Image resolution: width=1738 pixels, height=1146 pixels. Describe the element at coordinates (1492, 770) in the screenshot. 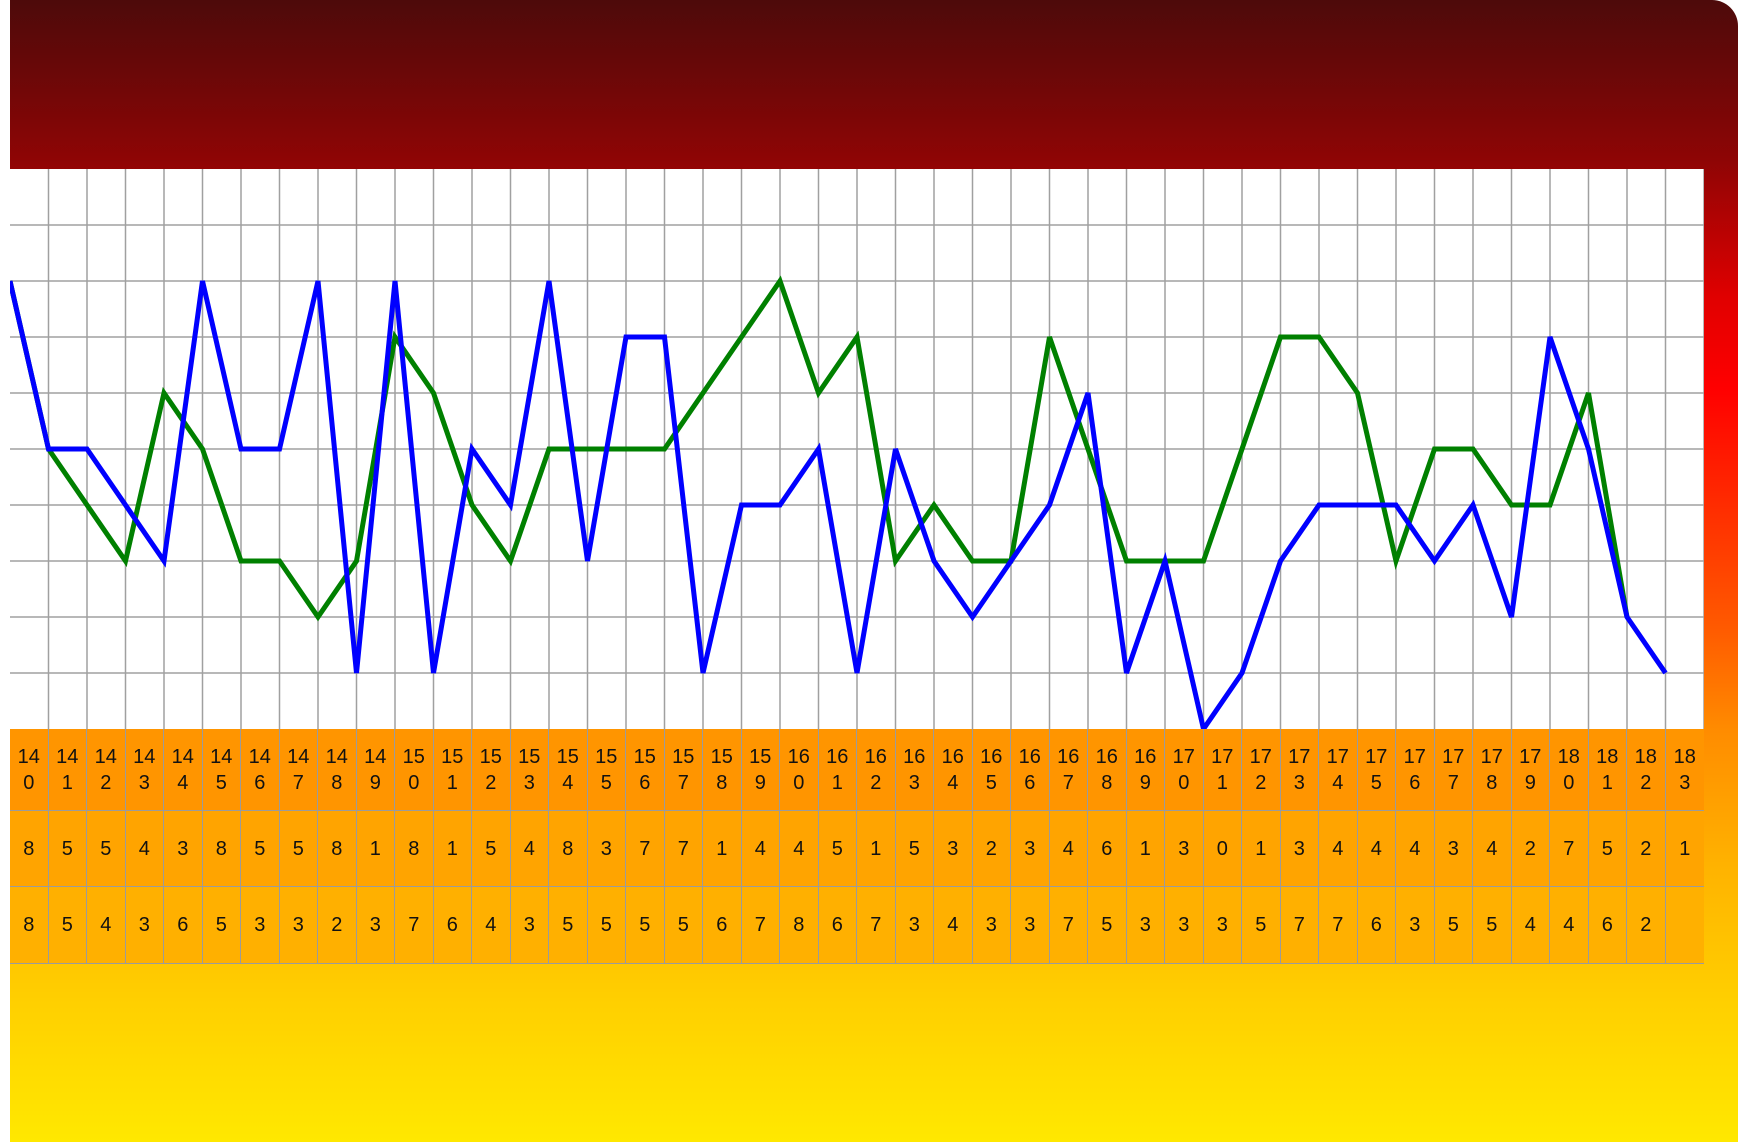

I see `header-cell: 178` at that location.